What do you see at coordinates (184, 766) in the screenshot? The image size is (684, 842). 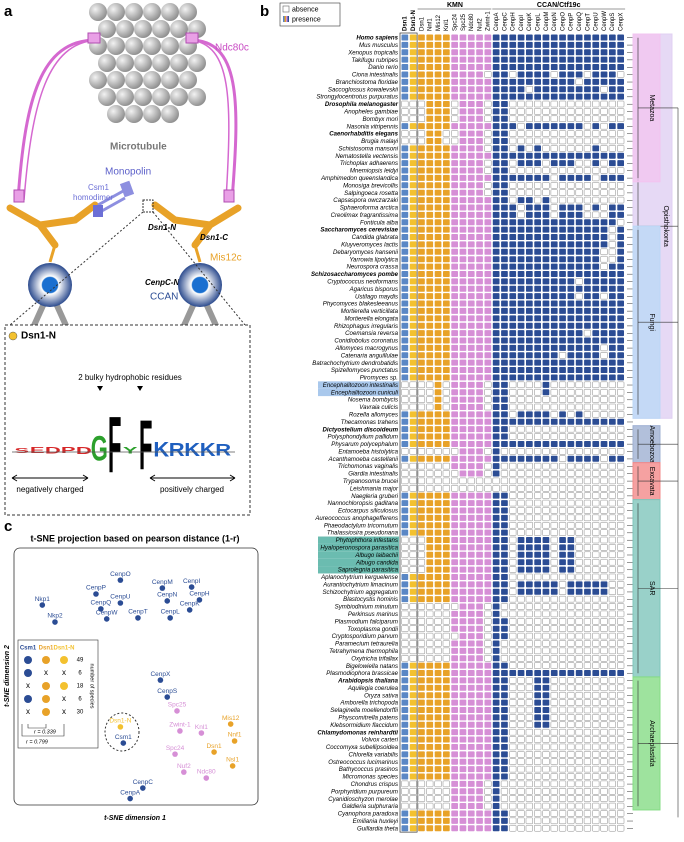 I see `point-label: Nuf2` at bounding box center [184, 766].